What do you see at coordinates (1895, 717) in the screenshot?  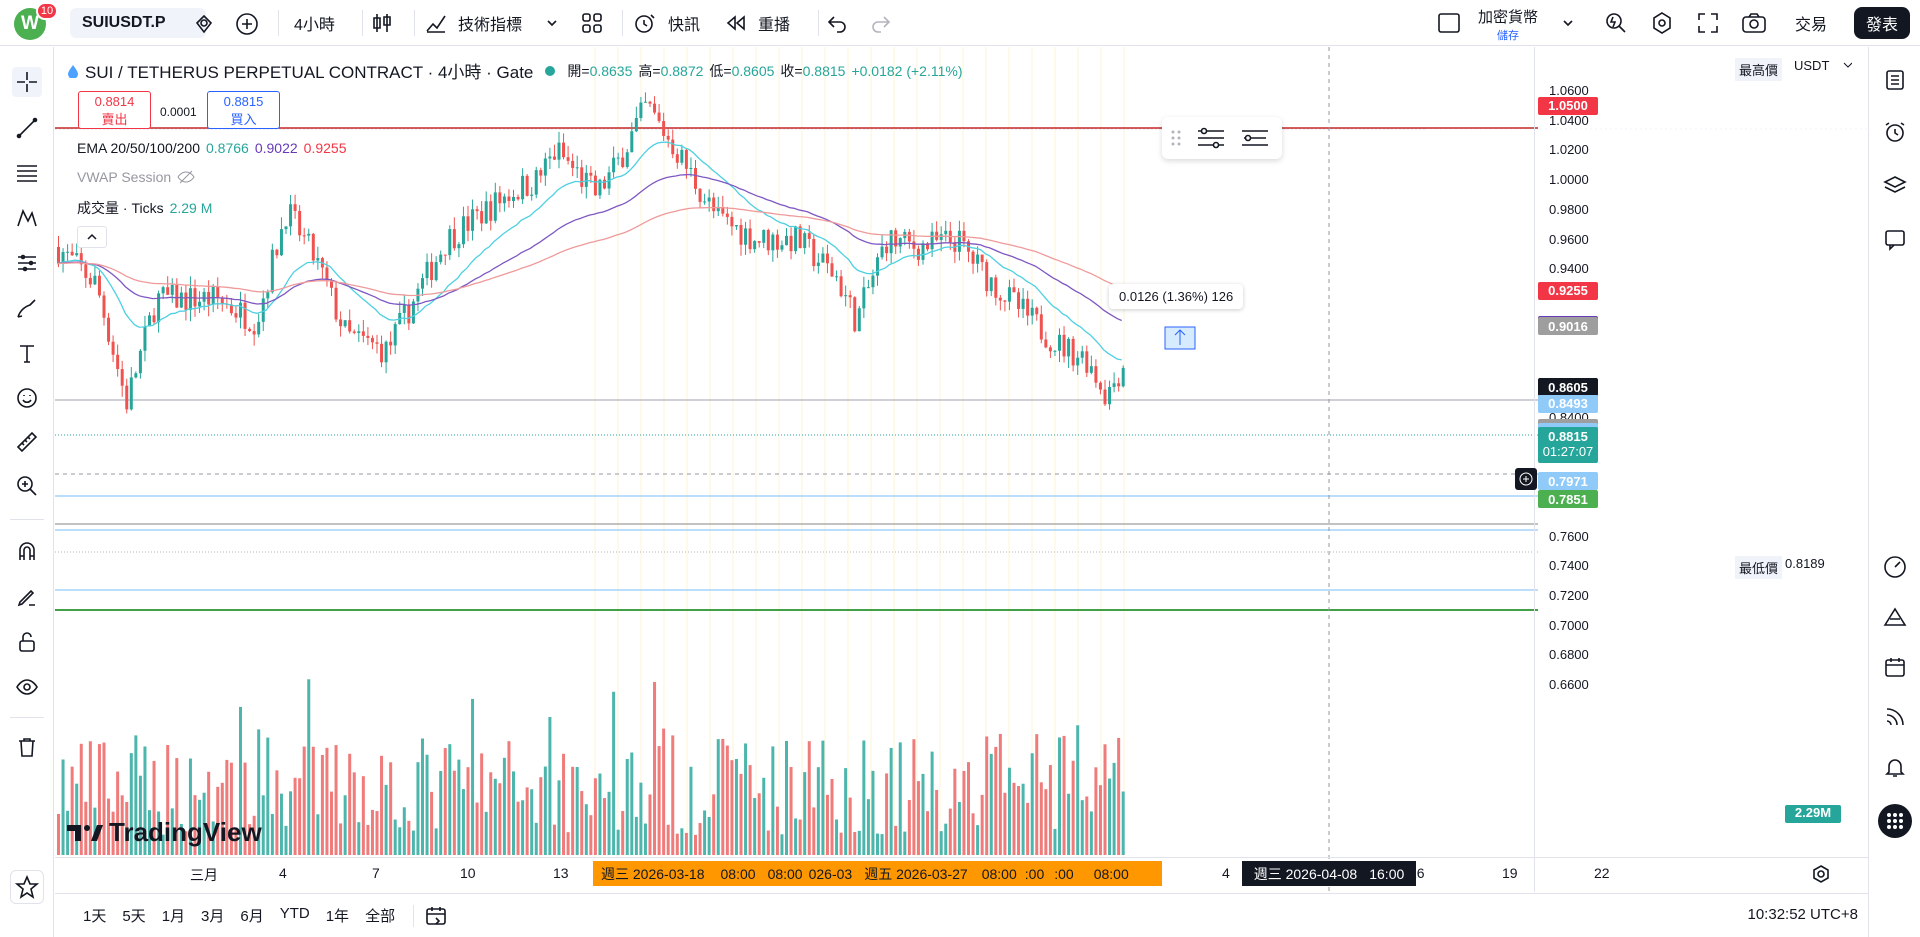 I see `broadcast-icon` at bounding box center [1895, 717].